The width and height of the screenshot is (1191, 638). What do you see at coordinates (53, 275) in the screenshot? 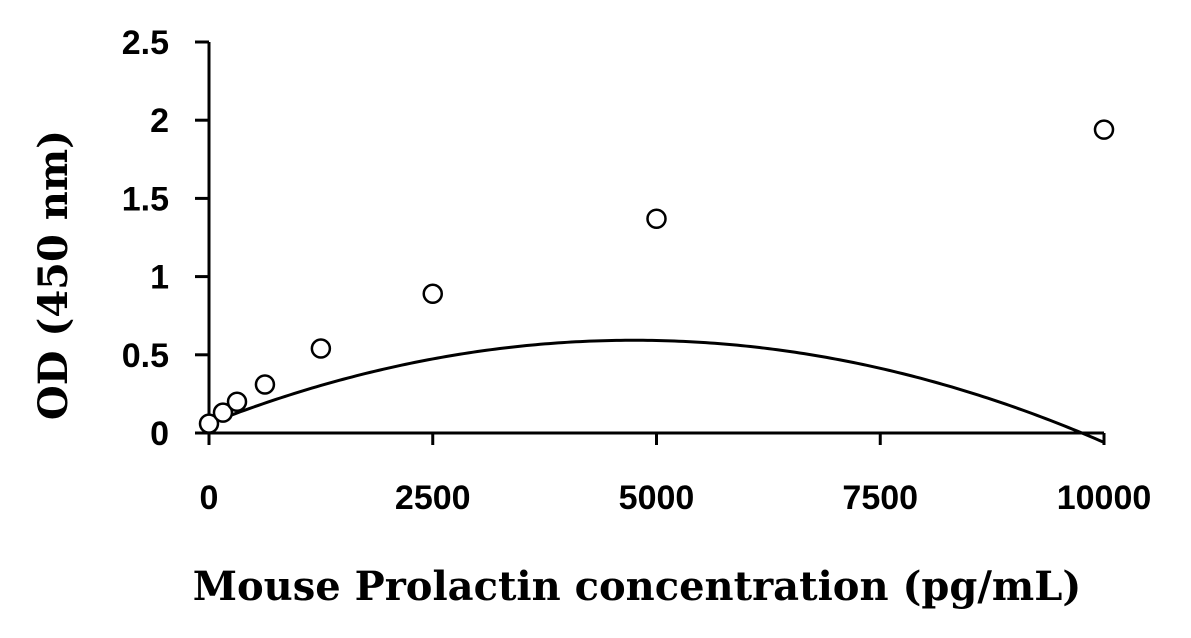
I see `y-axis-title: OD (450 nm)` at bounding box center [53, 275].